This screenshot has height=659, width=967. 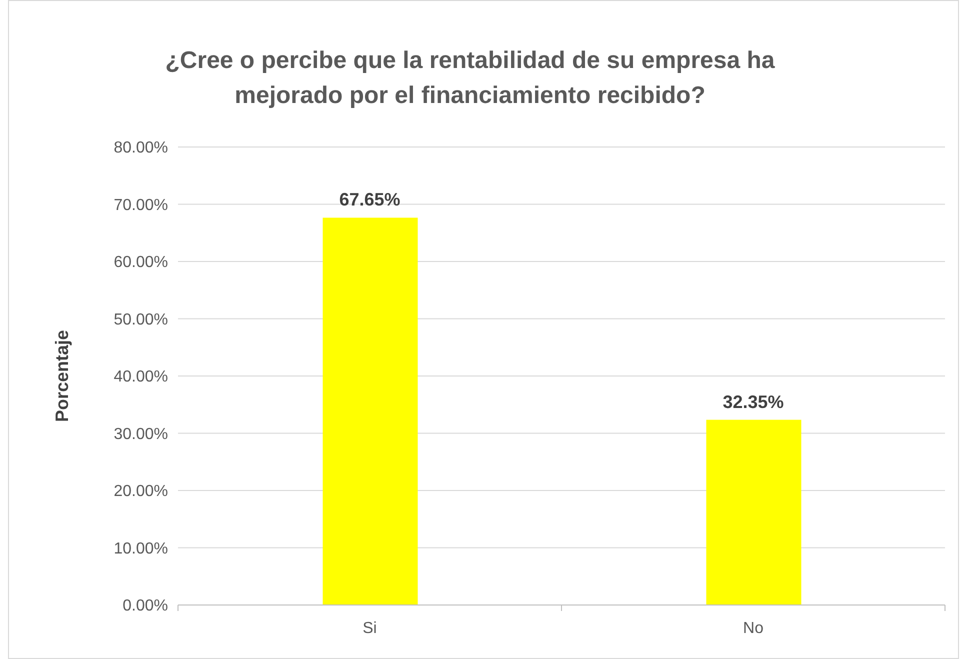 I want to click on y-tick-label: 60.00%, so click(x=141, y=263).